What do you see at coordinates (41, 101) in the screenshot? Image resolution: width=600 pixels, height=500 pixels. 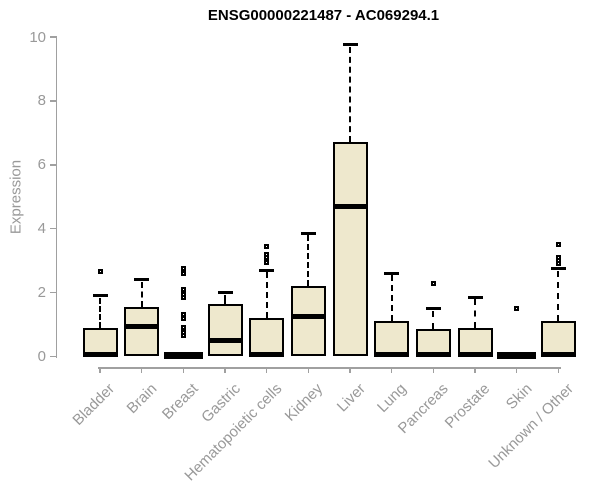 I see `y-tick-label: 8` at bounding box center [41, 101].